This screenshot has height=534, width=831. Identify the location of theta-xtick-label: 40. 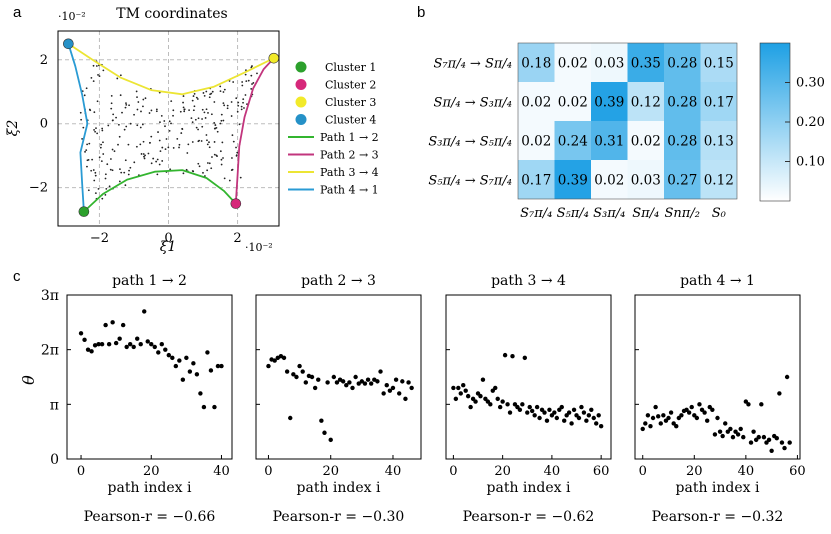
(552, 471).